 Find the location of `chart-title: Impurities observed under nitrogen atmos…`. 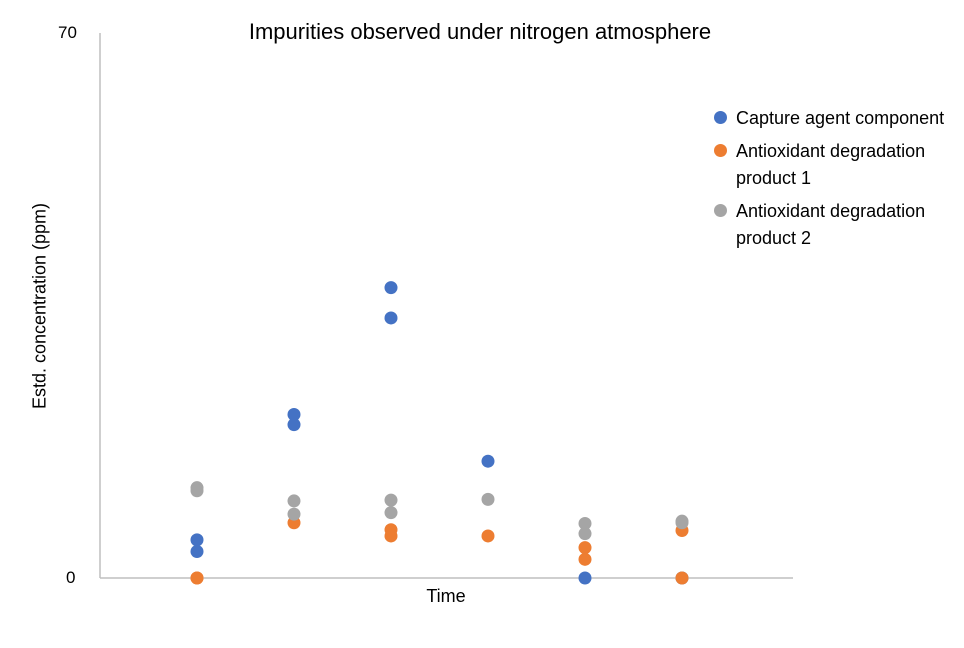

chart-title: Impurities observed under nitrogen atmos… is located at coordinates (480, 31).